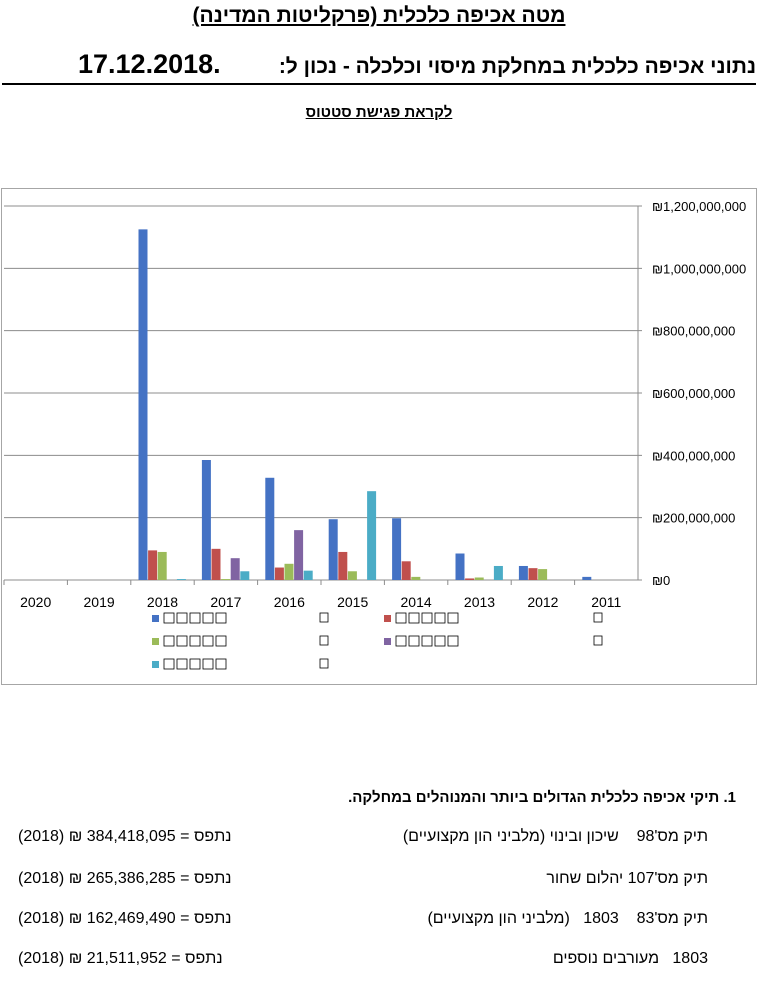  Describe the element at coordinates (289, 602) in the screenshot. I see `x-tick-label: 2016` at that location.